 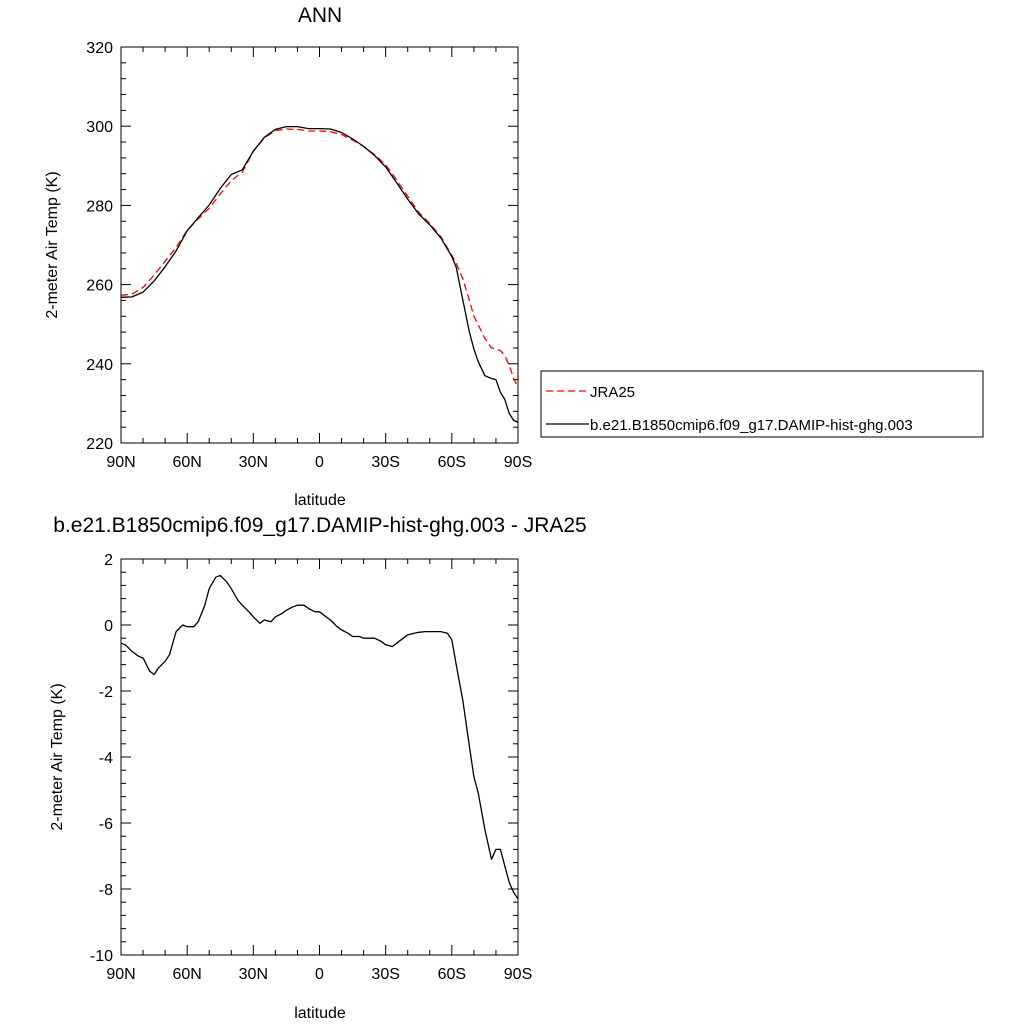 What do you see at coordinates (518, 462) in the screenshot?
I see `top-x-tick-label: 90S` at bounding box center [518, 462].